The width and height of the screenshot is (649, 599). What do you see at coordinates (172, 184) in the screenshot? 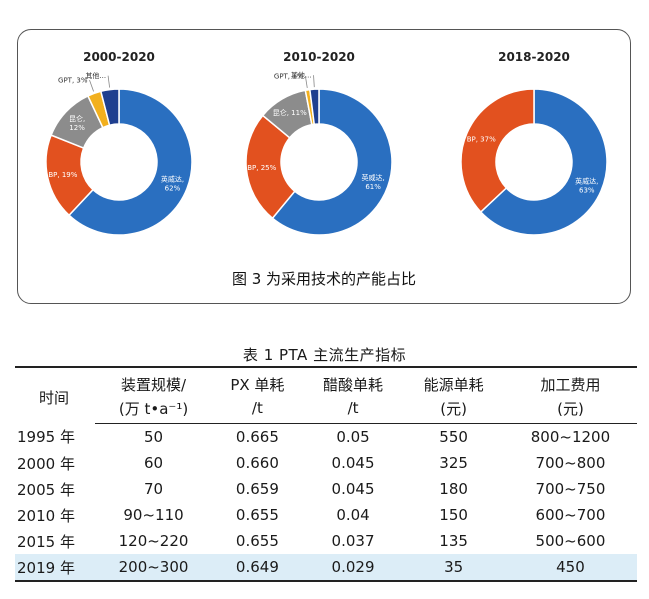
I see `slice-label: 英威达, 62%` at bounding box center [172, 184].